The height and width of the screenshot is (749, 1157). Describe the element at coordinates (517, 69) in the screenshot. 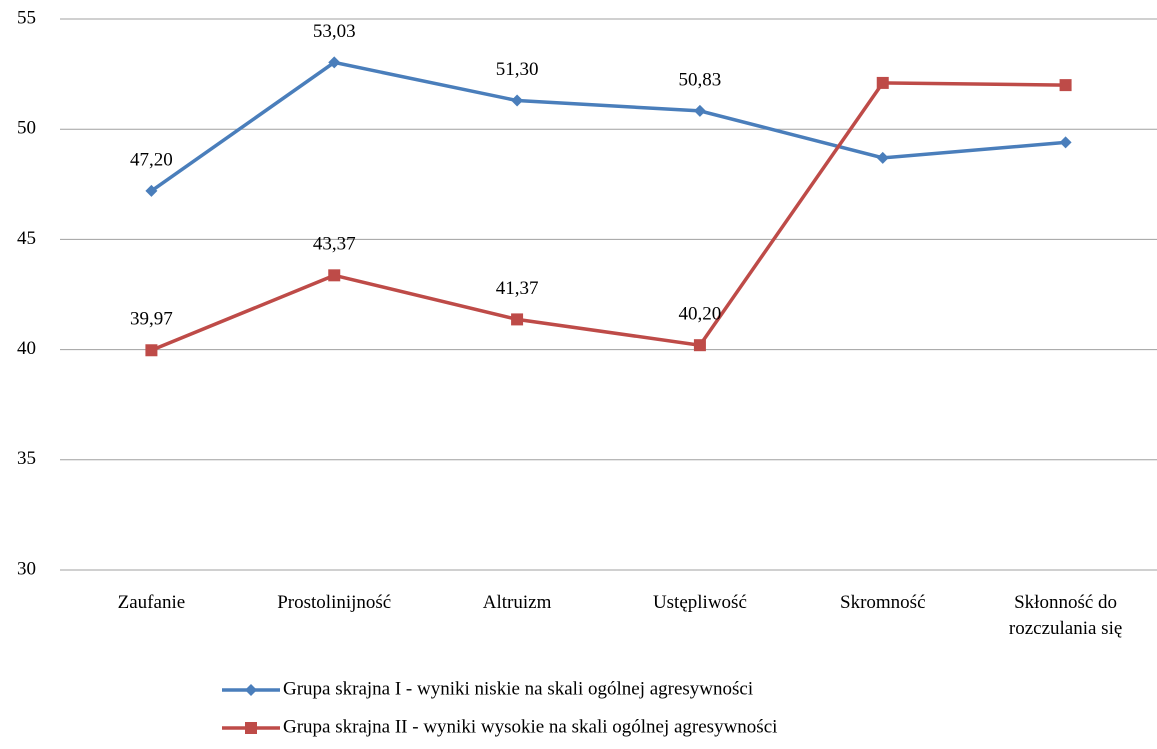

I see `data-label: 51,30` at that location.